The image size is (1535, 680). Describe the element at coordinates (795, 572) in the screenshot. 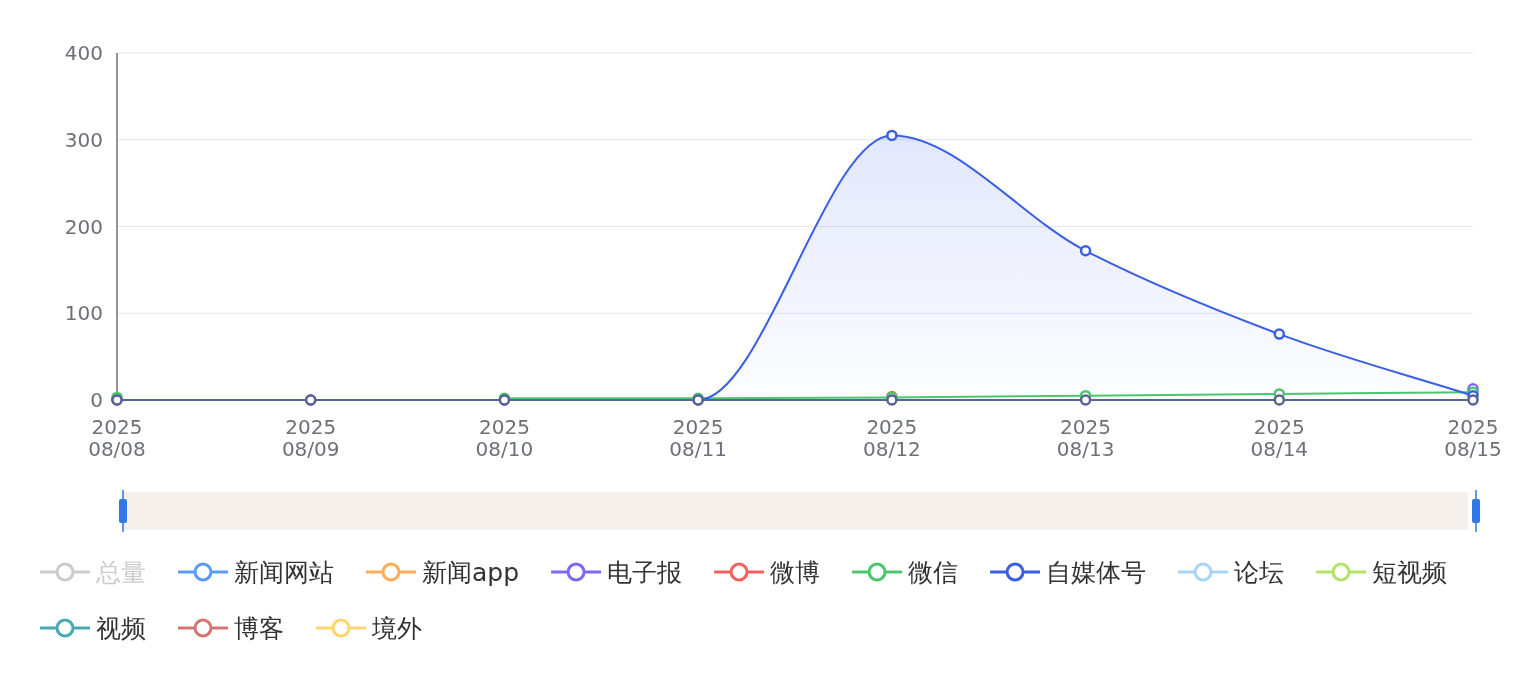

I see `legend-label: 微博` at that location.